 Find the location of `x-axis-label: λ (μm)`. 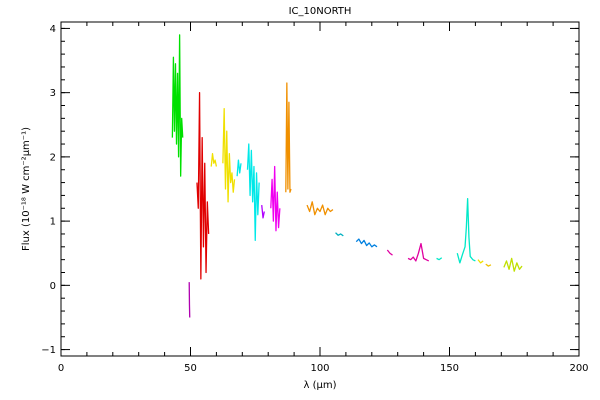

x-axis-label: λ (μm) is located at coordinates (319, 385).